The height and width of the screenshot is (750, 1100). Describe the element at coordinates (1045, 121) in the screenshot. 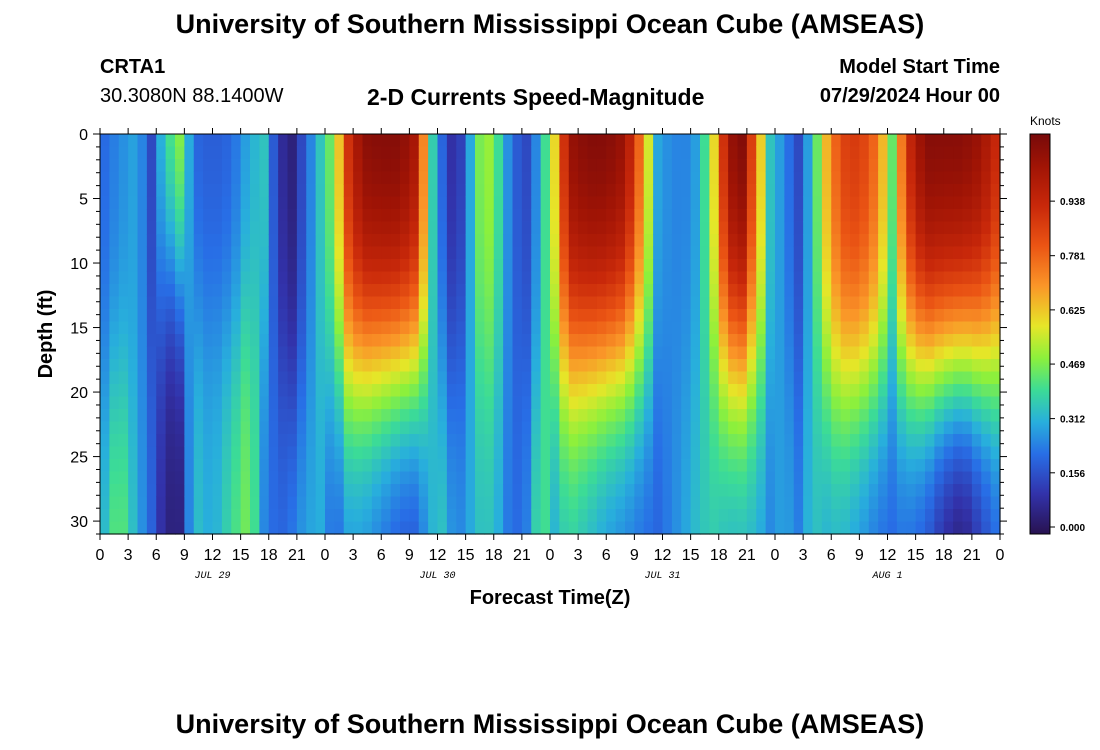

I see `colorbar-unit: Knots` at that location.